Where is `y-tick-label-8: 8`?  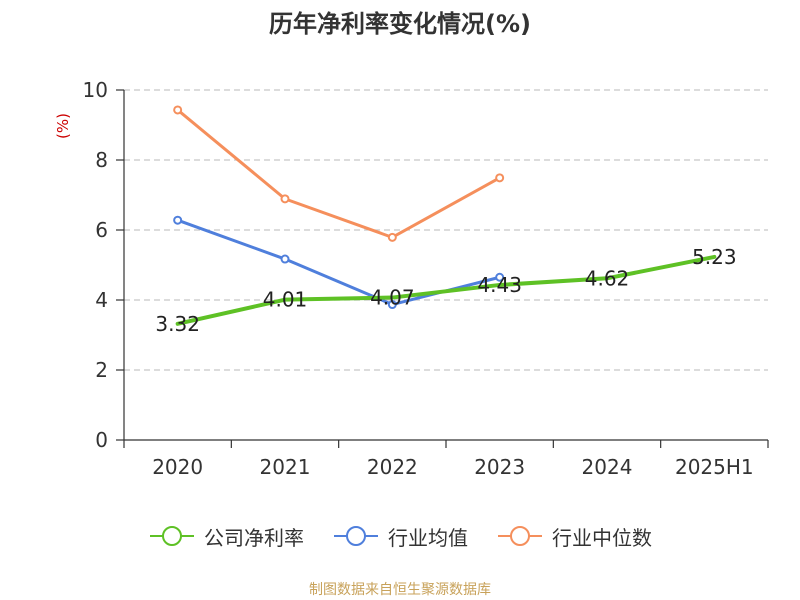
y-tick-label-8: 8 is located at coordinates (101, 160).